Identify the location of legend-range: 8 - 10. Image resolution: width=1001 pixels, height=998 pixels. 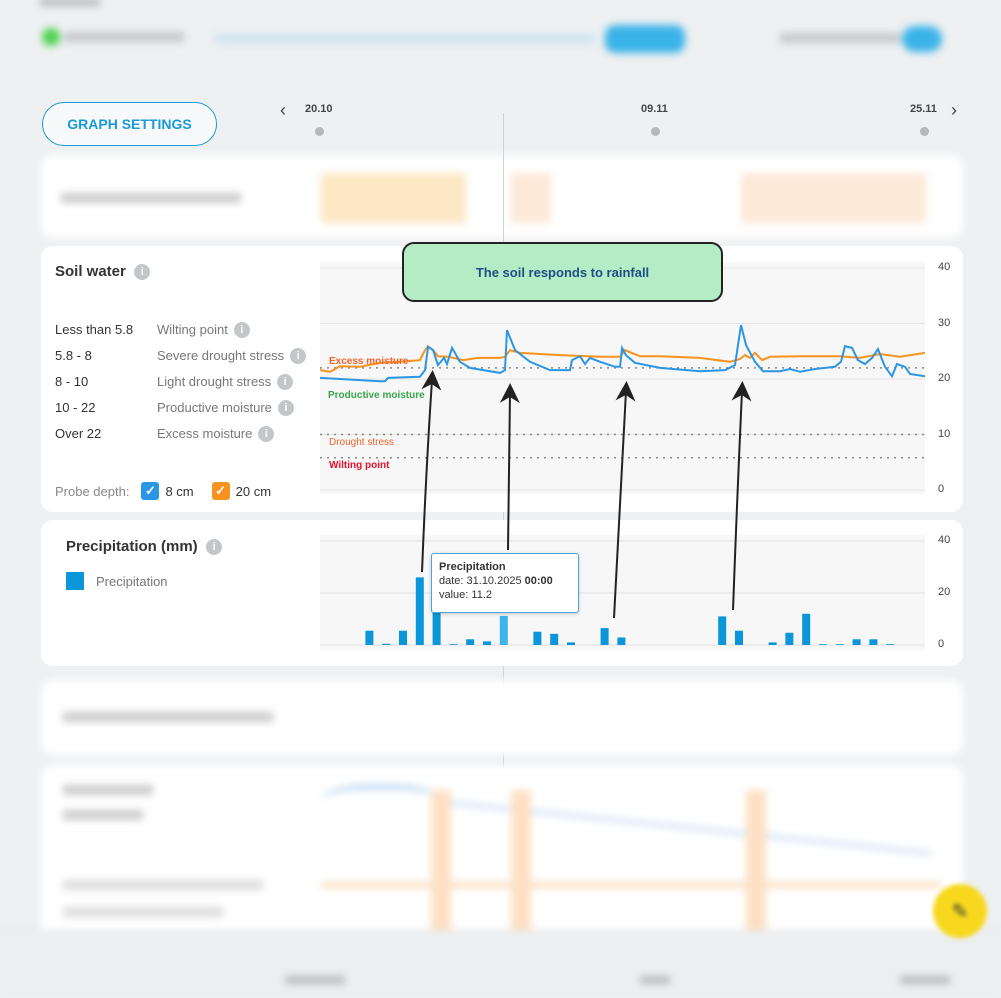
(72, 381).